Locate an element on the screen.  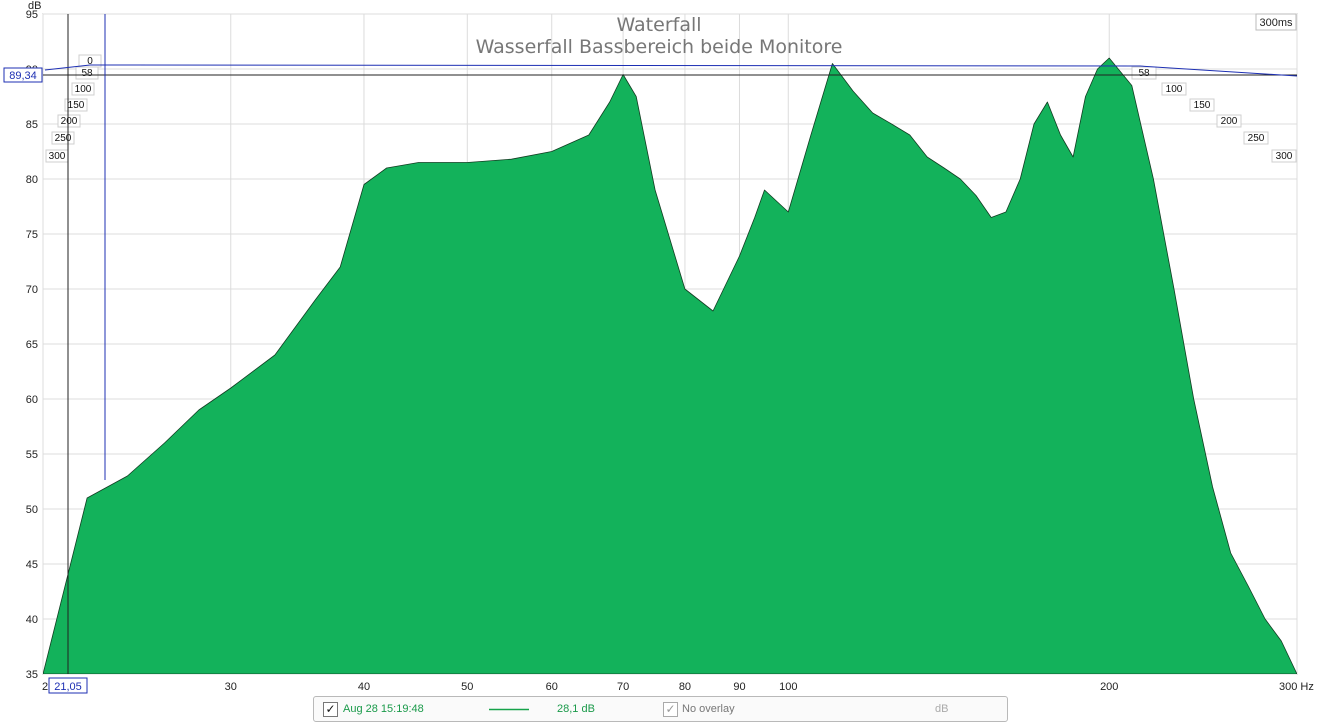
x-tick-label: 100 is located at coordinates (788, 687).